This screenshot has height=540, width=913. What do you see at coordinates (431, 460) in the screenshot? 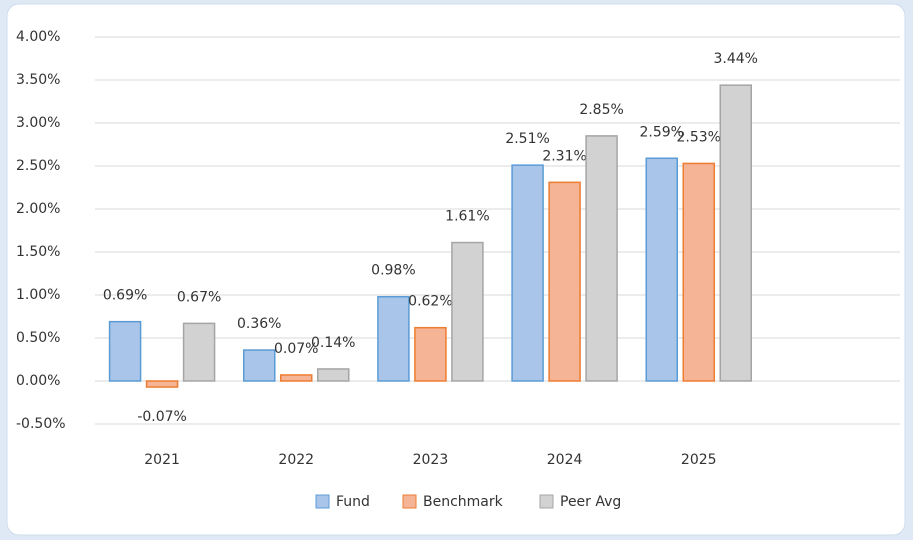
I see `x-tick-label: 2023` at bounding box center [431, 460].